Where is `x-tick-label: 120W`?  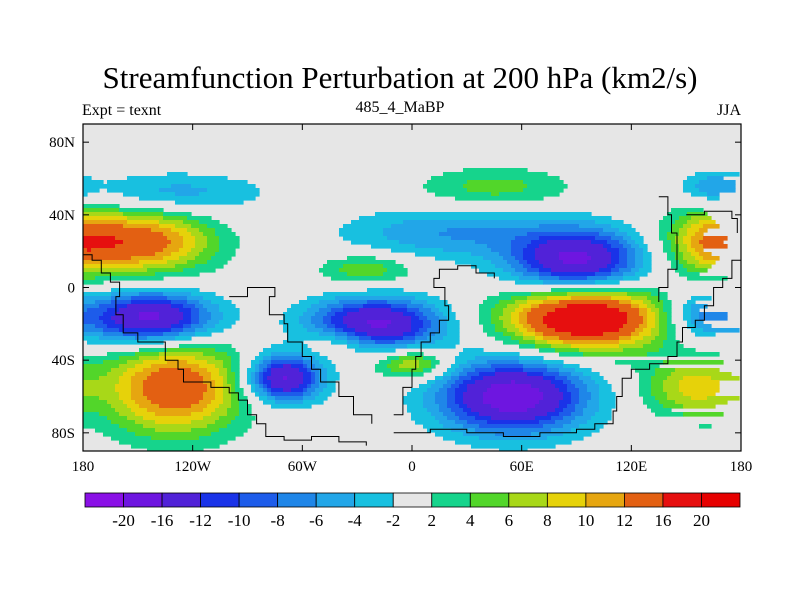 x-tick-label: 120W is located at coordinates (193, 467).